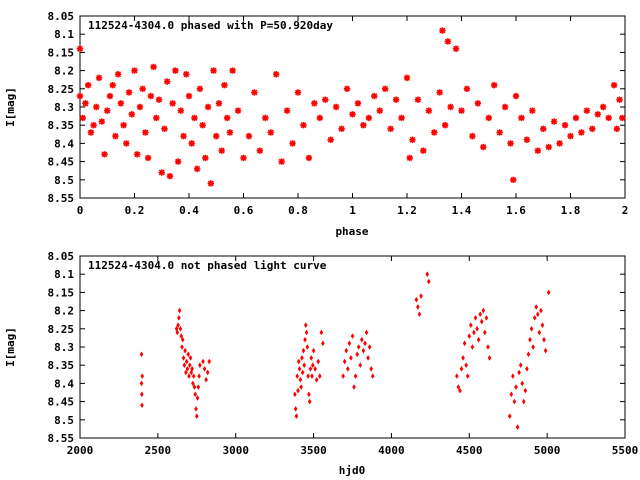  Describe the element at coordinates (64, 143) in the screenshot. I see `y-tick-label: 8.4` at that location.